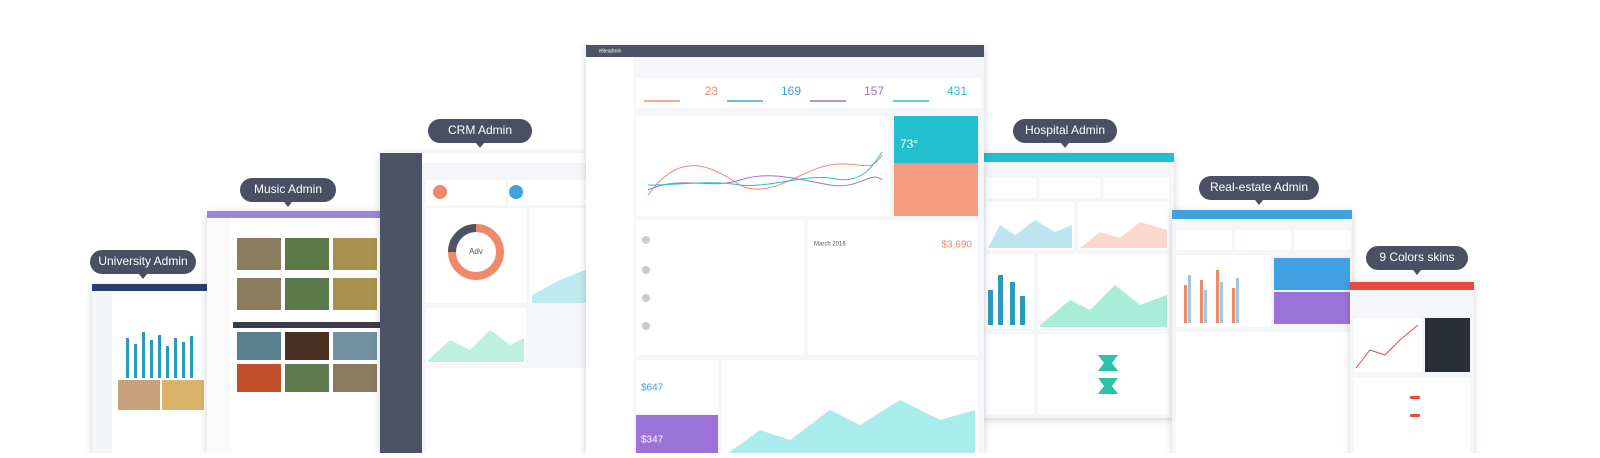  What do you see at coordinates (957, 91) in the screenshot?
I see `stat: 431` at bounding box center [957, 91].